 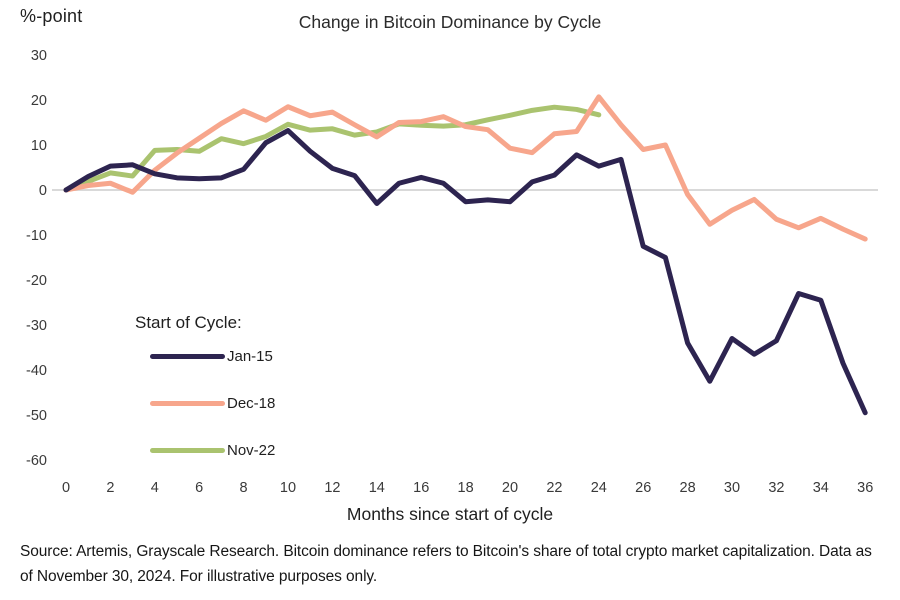 I want to click on legend-item-dec-18: Dec-18, so click(x=212, y=403).